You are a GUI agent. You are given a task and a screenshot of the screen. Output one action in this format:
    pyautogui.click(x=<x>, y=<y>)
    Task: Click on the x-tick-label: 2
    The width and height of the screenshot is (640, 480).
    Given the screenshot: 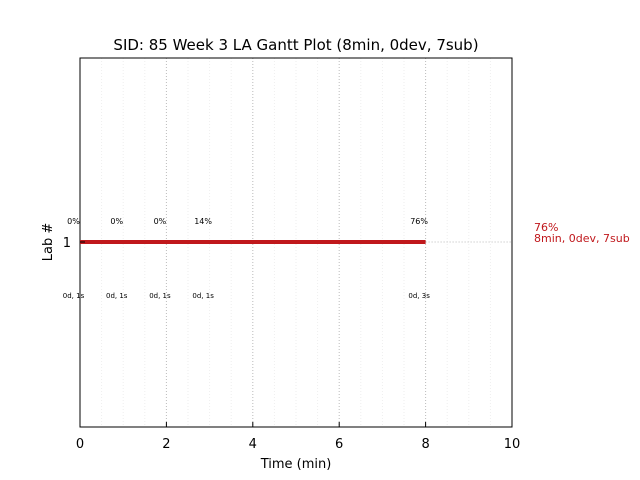 What is the action you would take?
    pyautogui.click(x=166, y=444)
    